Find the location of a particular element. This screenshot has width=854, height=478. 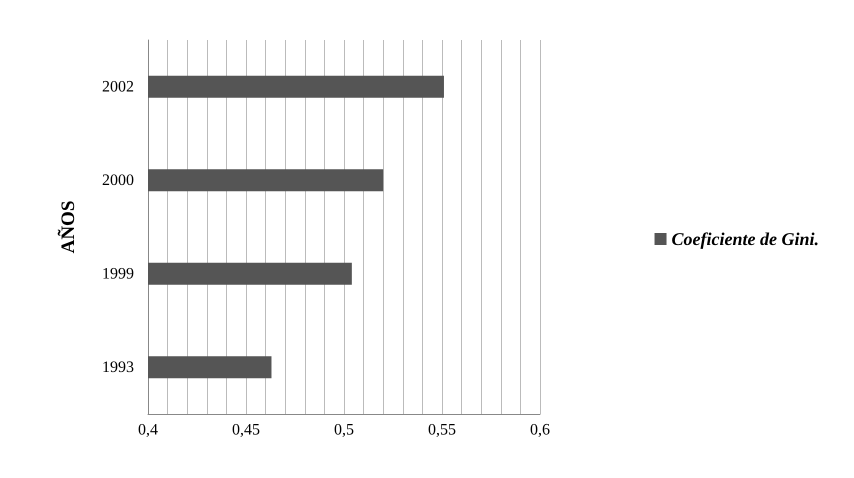

x-tick-label: 0,5 is located at coordinates (344, 430).